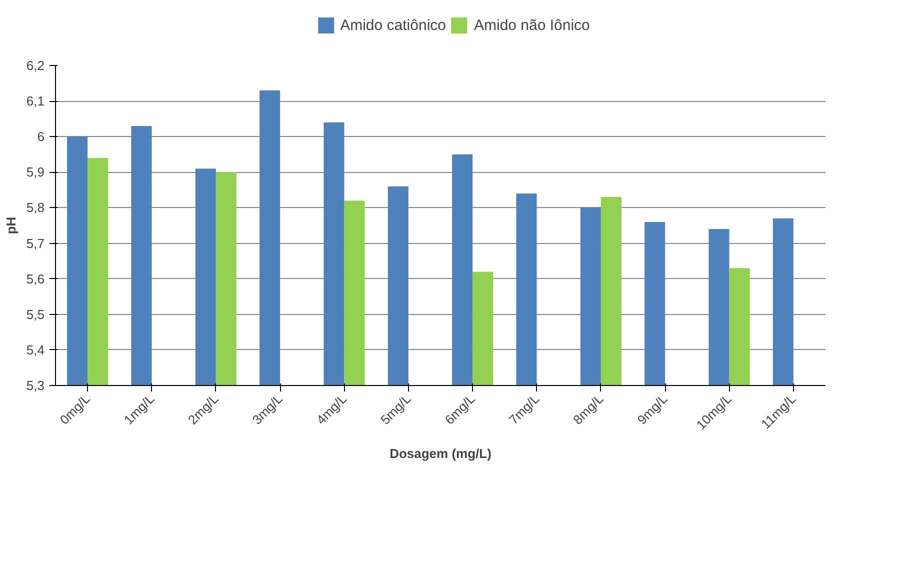  Describe the element at coordinates (35, 208) in the screenshot. I see `y-tick-label: 5,8` at that location.